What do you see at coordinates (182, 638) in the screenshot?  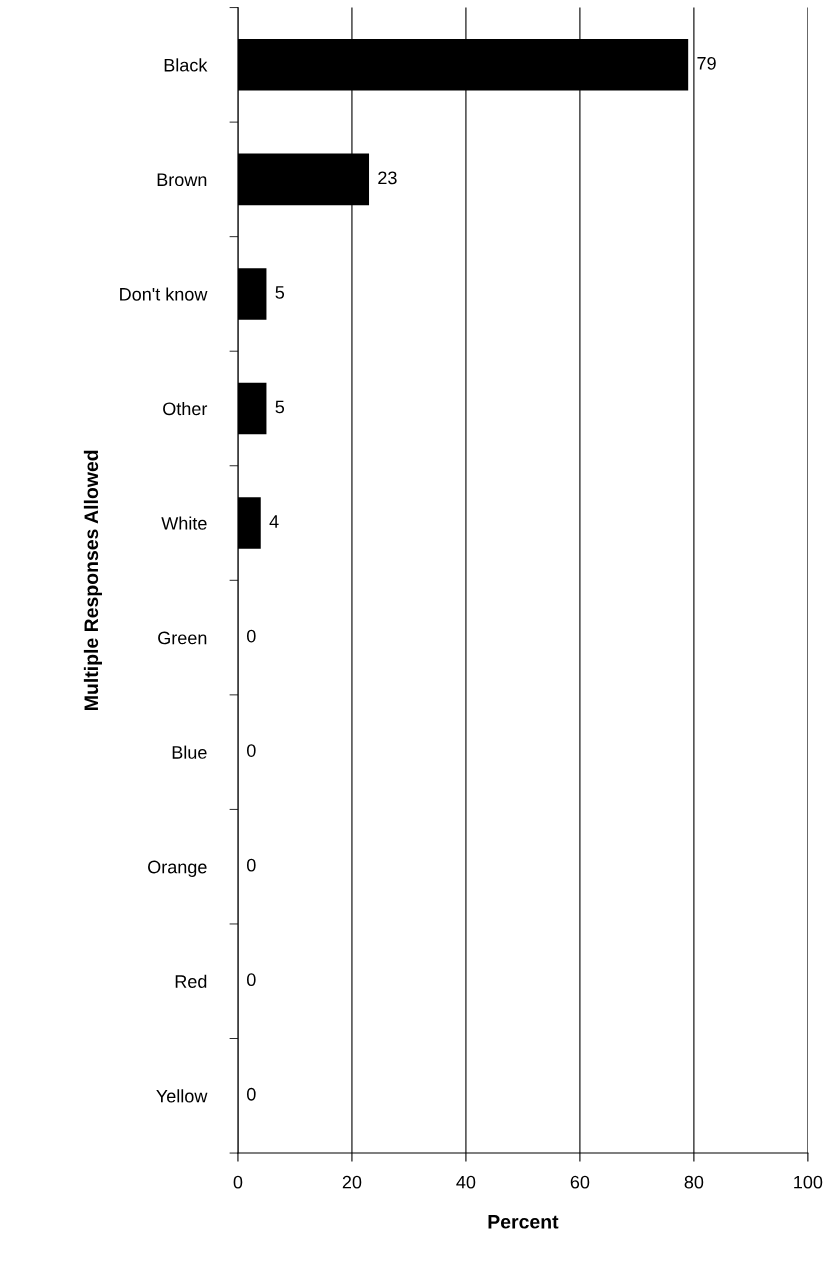 I see `y-tick-label: Green` at bounding box center [182, 638].